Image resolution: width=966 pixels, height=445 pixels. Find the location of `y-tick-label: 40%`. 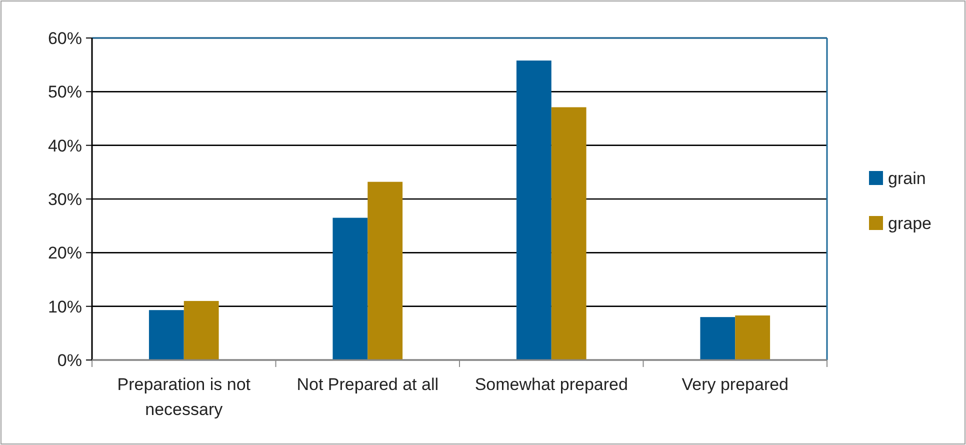

y-tick-label: 40% is located at coordinates (65, 146).